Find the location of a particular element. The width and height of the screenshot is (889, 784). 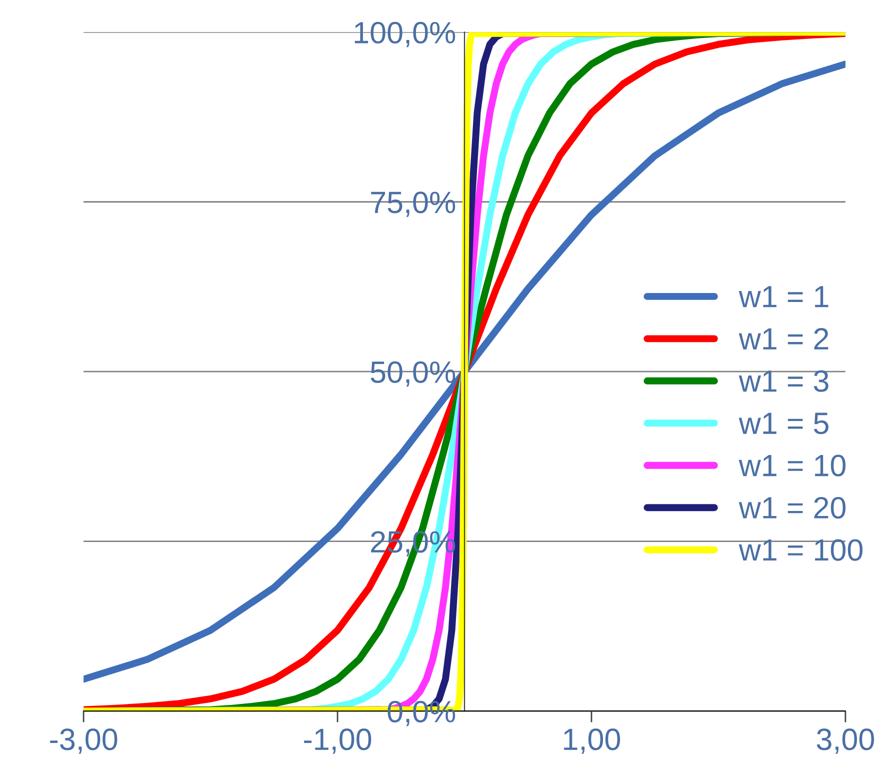

legend-label: w1 = 1 is located at coordinates (783, 297).